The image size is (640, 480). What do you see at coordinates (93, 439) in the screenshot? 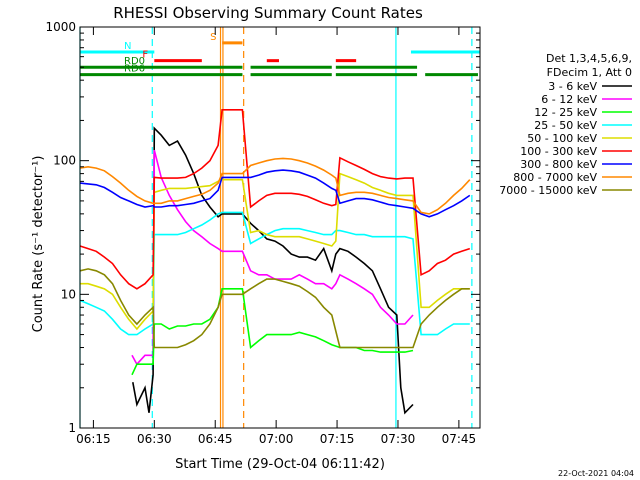
I see `x-tick-label-0: 06:15` at bounding box center [93, 439].